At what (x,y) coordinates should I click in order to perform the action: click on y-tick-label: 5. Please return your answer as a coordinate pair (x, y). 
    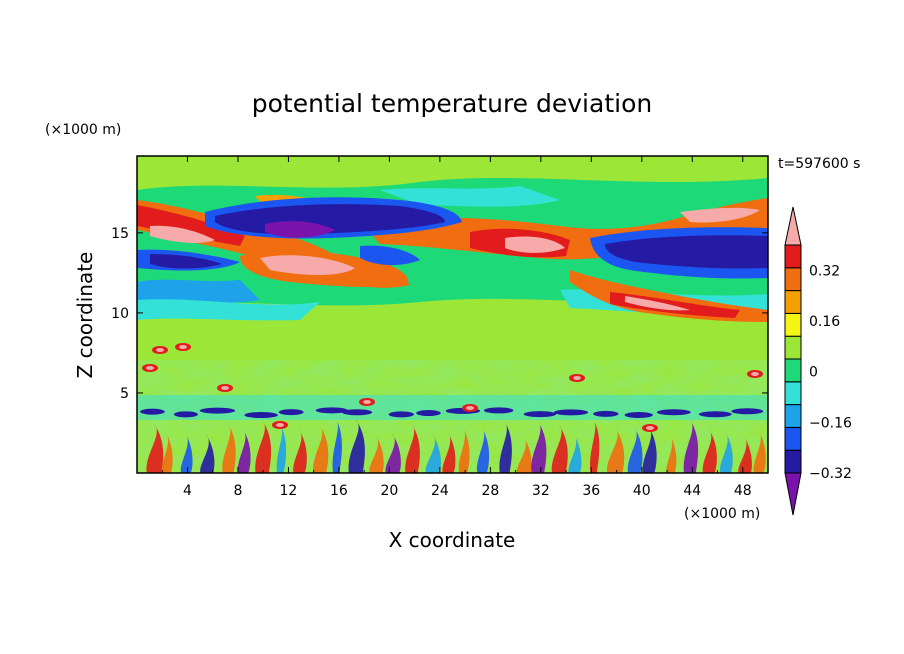
    Looking at the image, I should click on (124, 394).